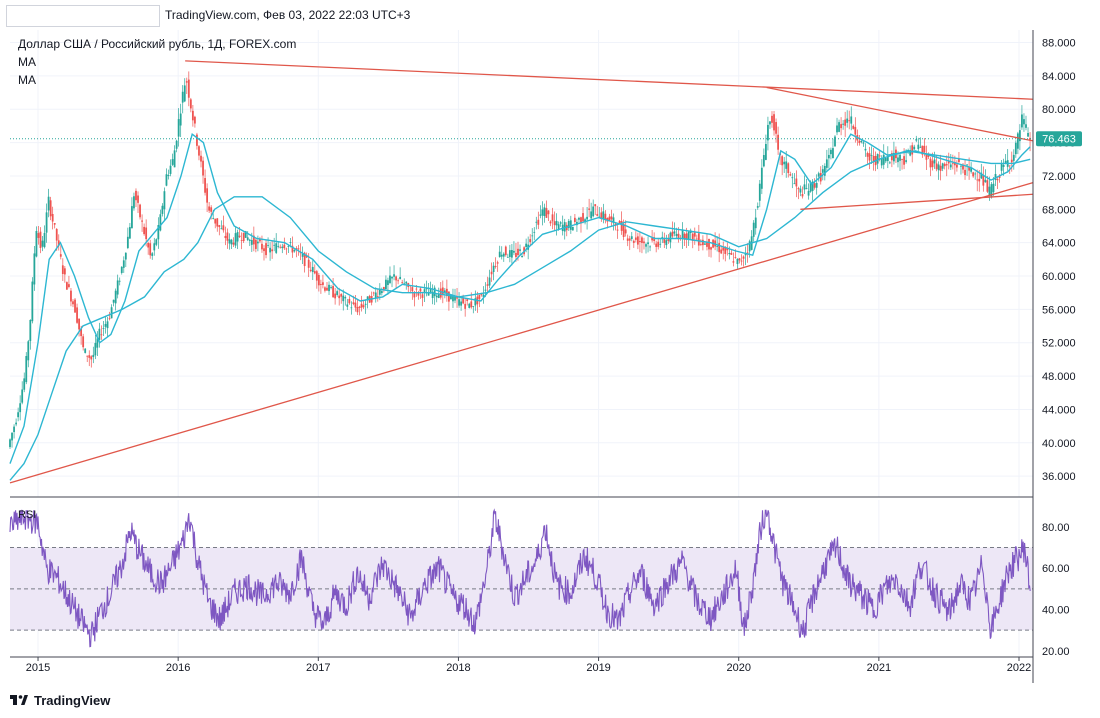  What do you see at coordinates (83, 16) in the screenshot?
I see `symbol-search-box` at bounding box center [83, 16].